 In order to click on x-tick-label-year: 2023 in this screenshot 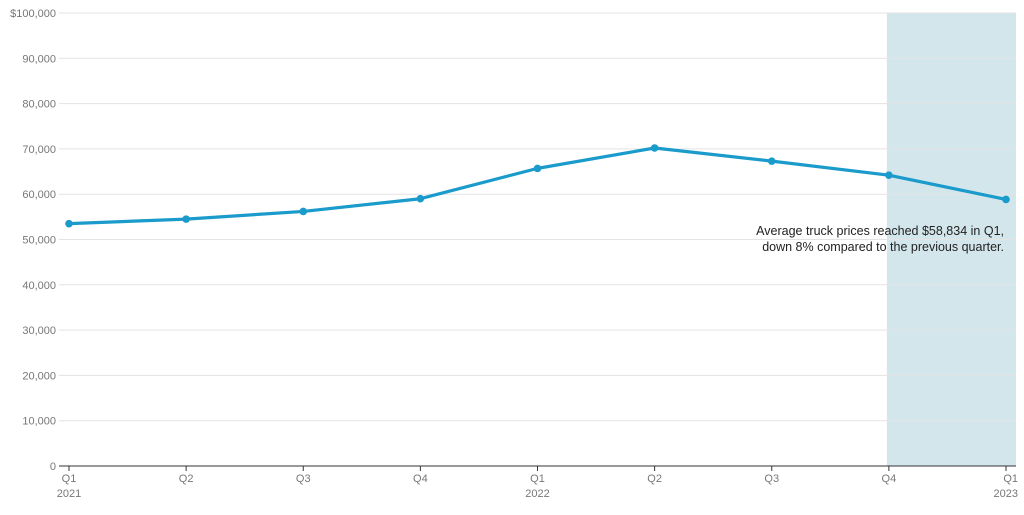, I will do `click(1006, 494)`.